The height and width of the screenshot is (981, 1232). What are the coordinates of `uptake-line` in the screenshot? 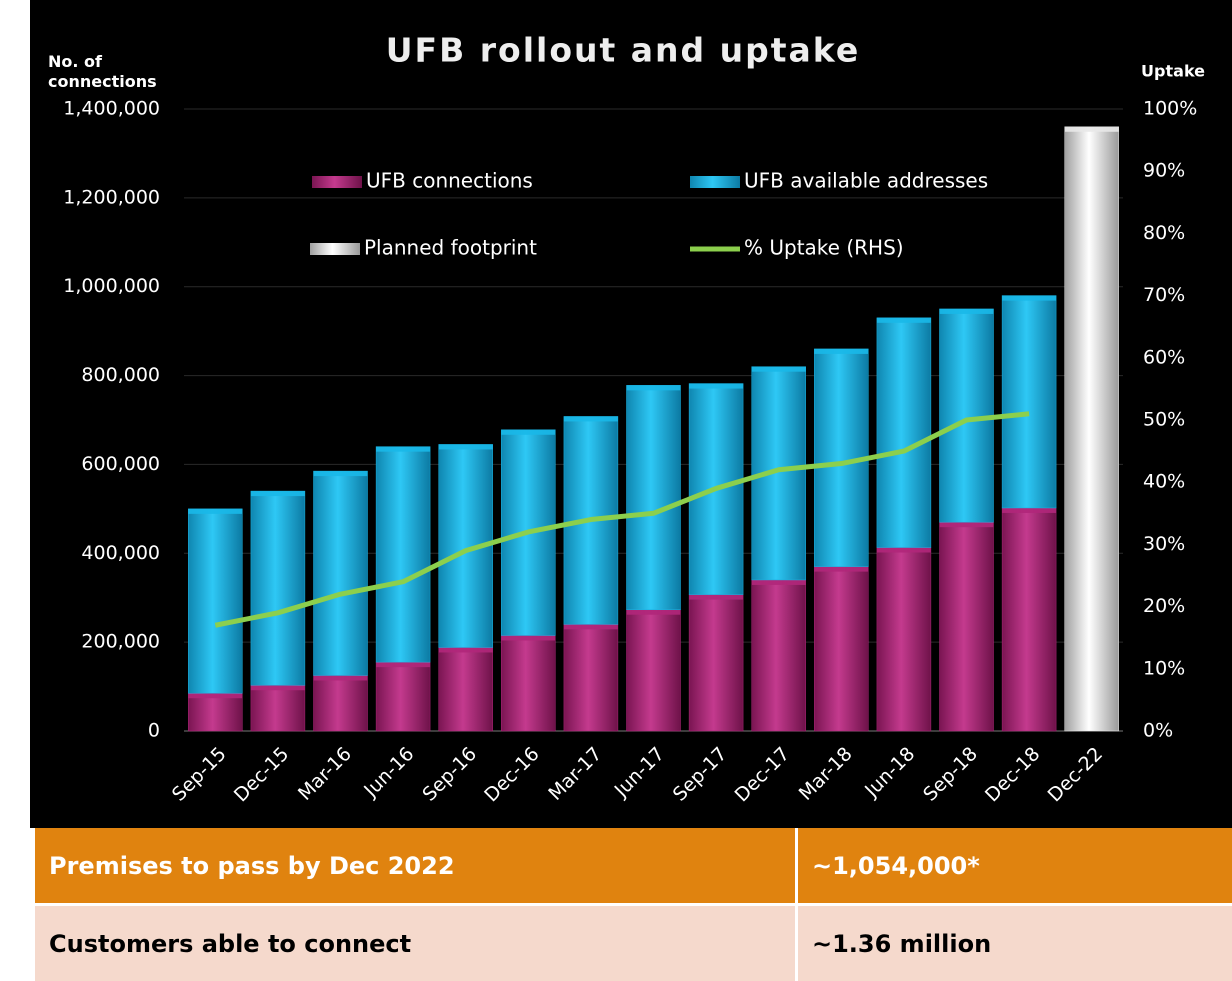 It's located at (622, 519).